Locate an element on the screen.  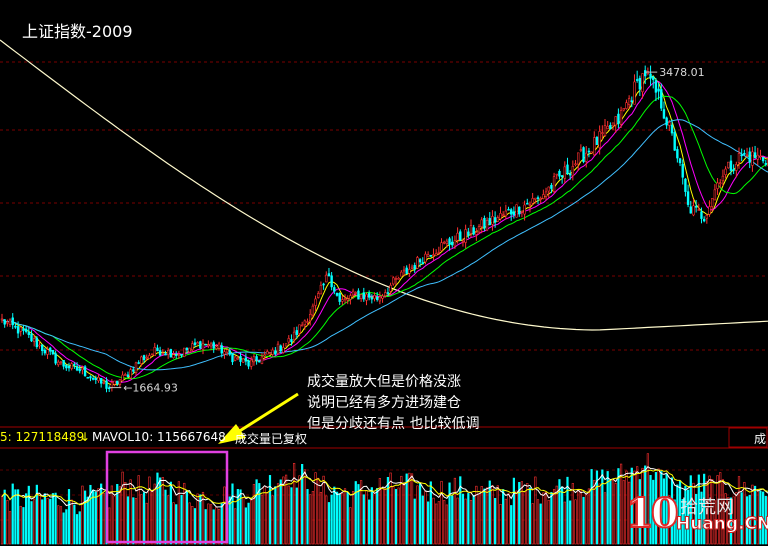
annotation-line-2: 说明已经有多方进场建仓 is located at coordinates (384, 403).